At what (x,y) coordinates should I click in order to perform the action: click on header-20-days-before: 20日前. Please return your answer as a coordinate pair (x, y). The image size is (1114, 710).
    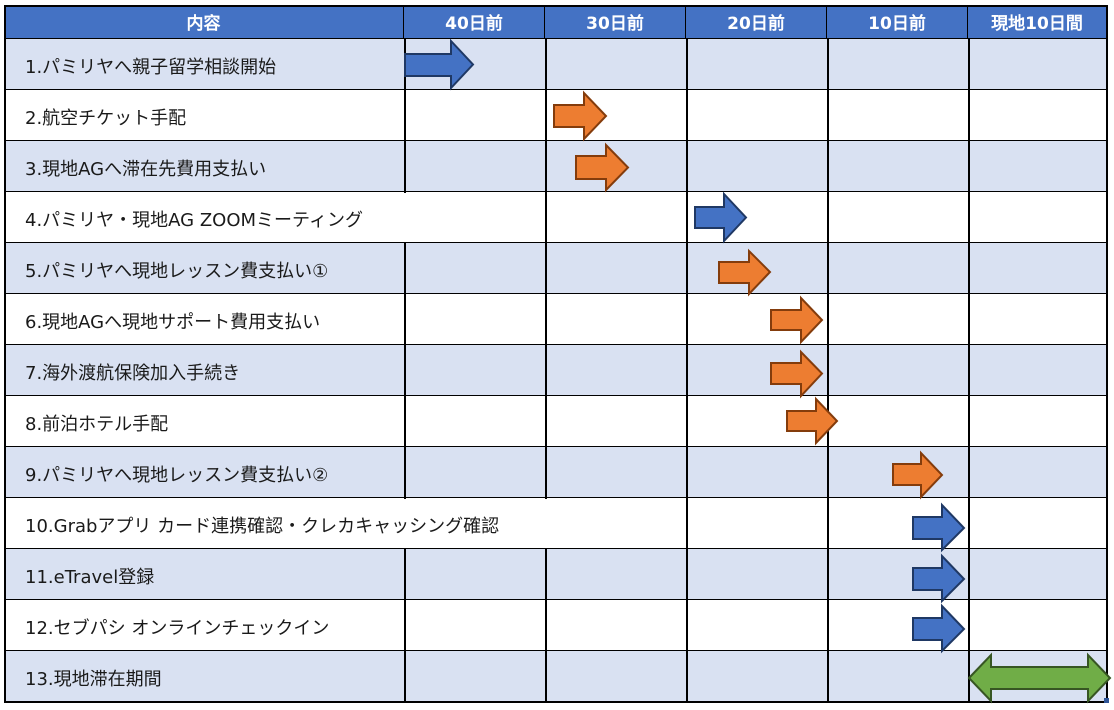
    Looking at the image, I should click on (757, 22).